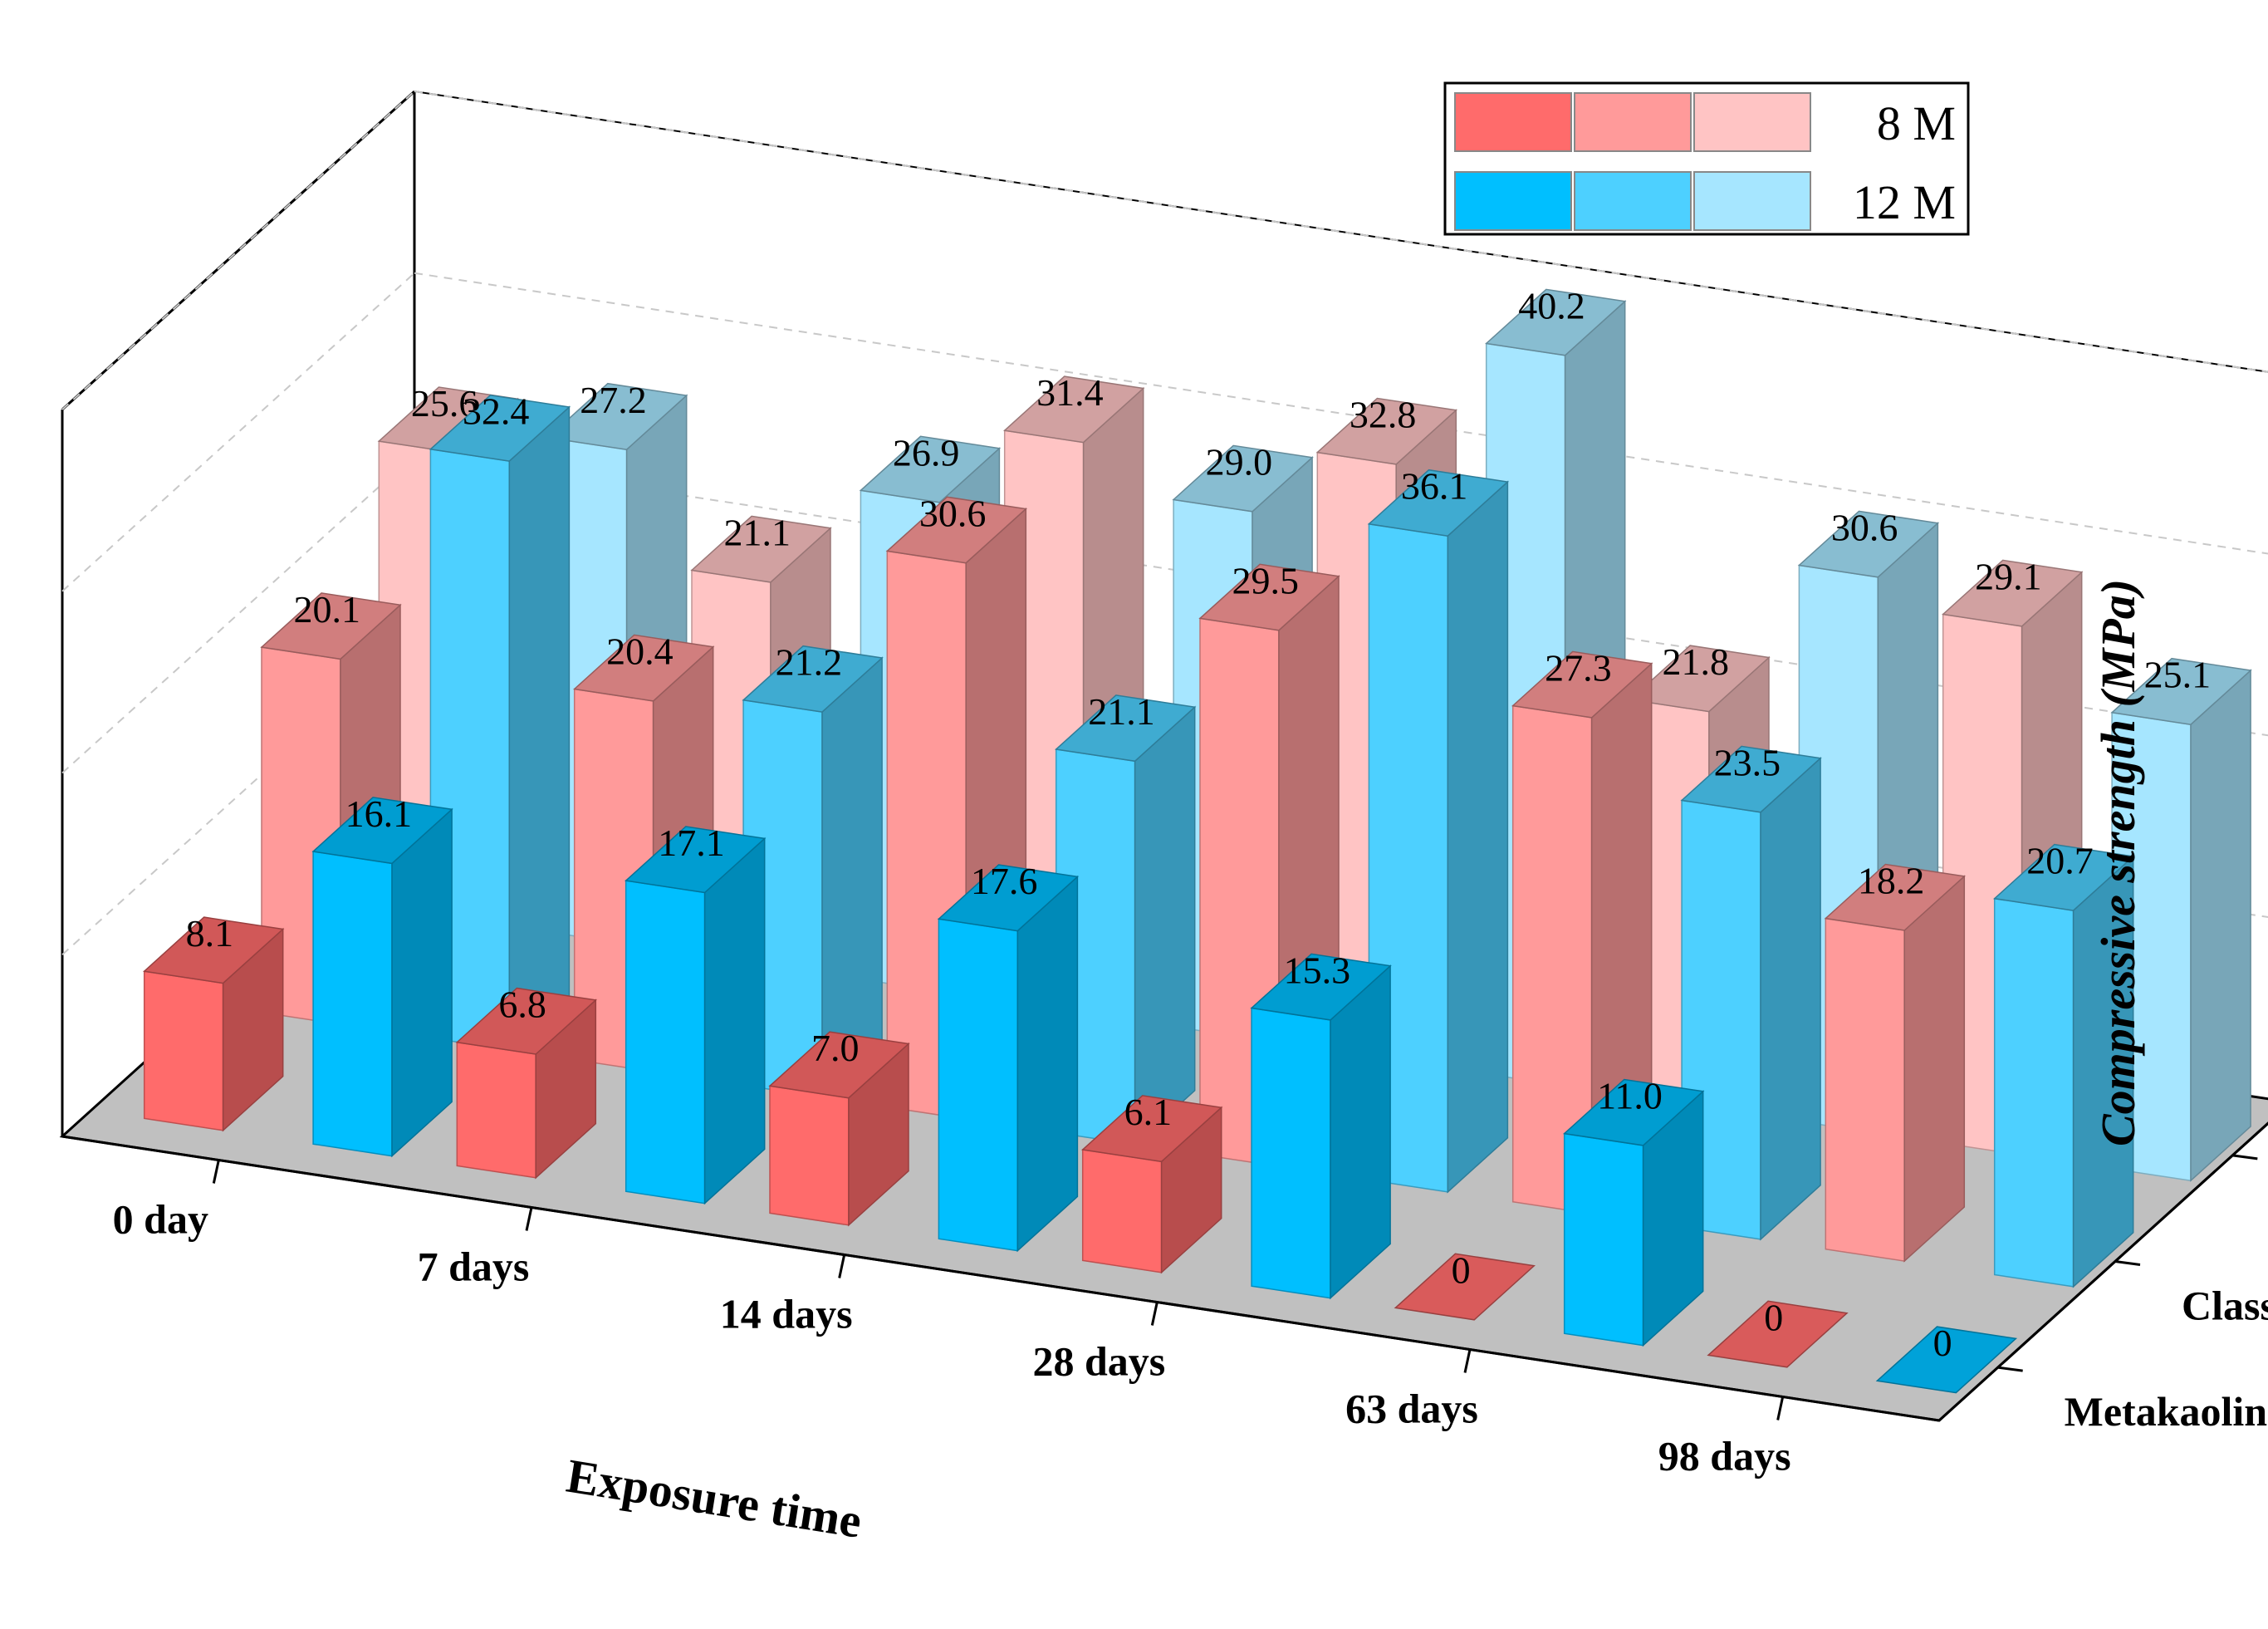 This screenshot has width=2268, height=1629. Describe the element at coordinates (1891, 881) in the screenshot. I see `bar-value-label: 18.2` at that location.